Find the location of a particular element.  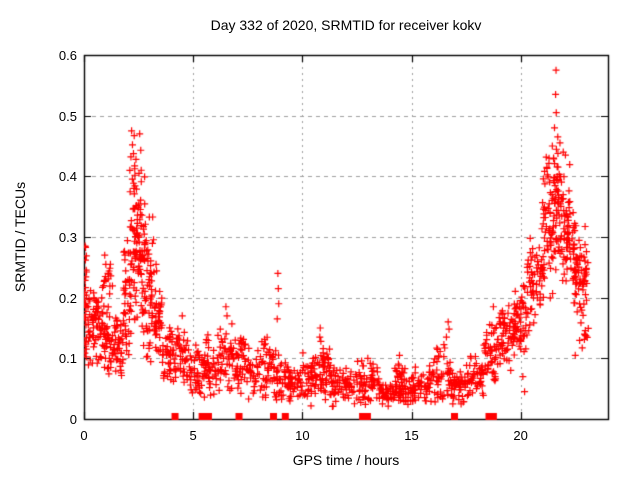

y-tick-label: 0.4 is located at coordinates (67, 177).